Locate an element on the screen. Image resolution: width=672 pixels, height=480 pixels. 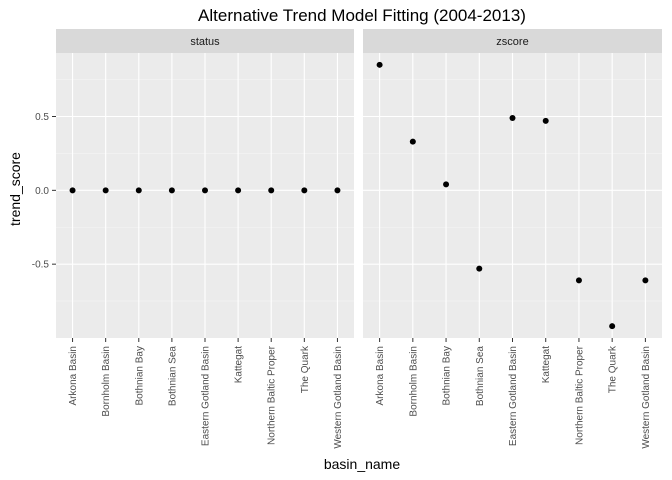
y-tick-label: 0.0 is located at coordinates (42, 191).